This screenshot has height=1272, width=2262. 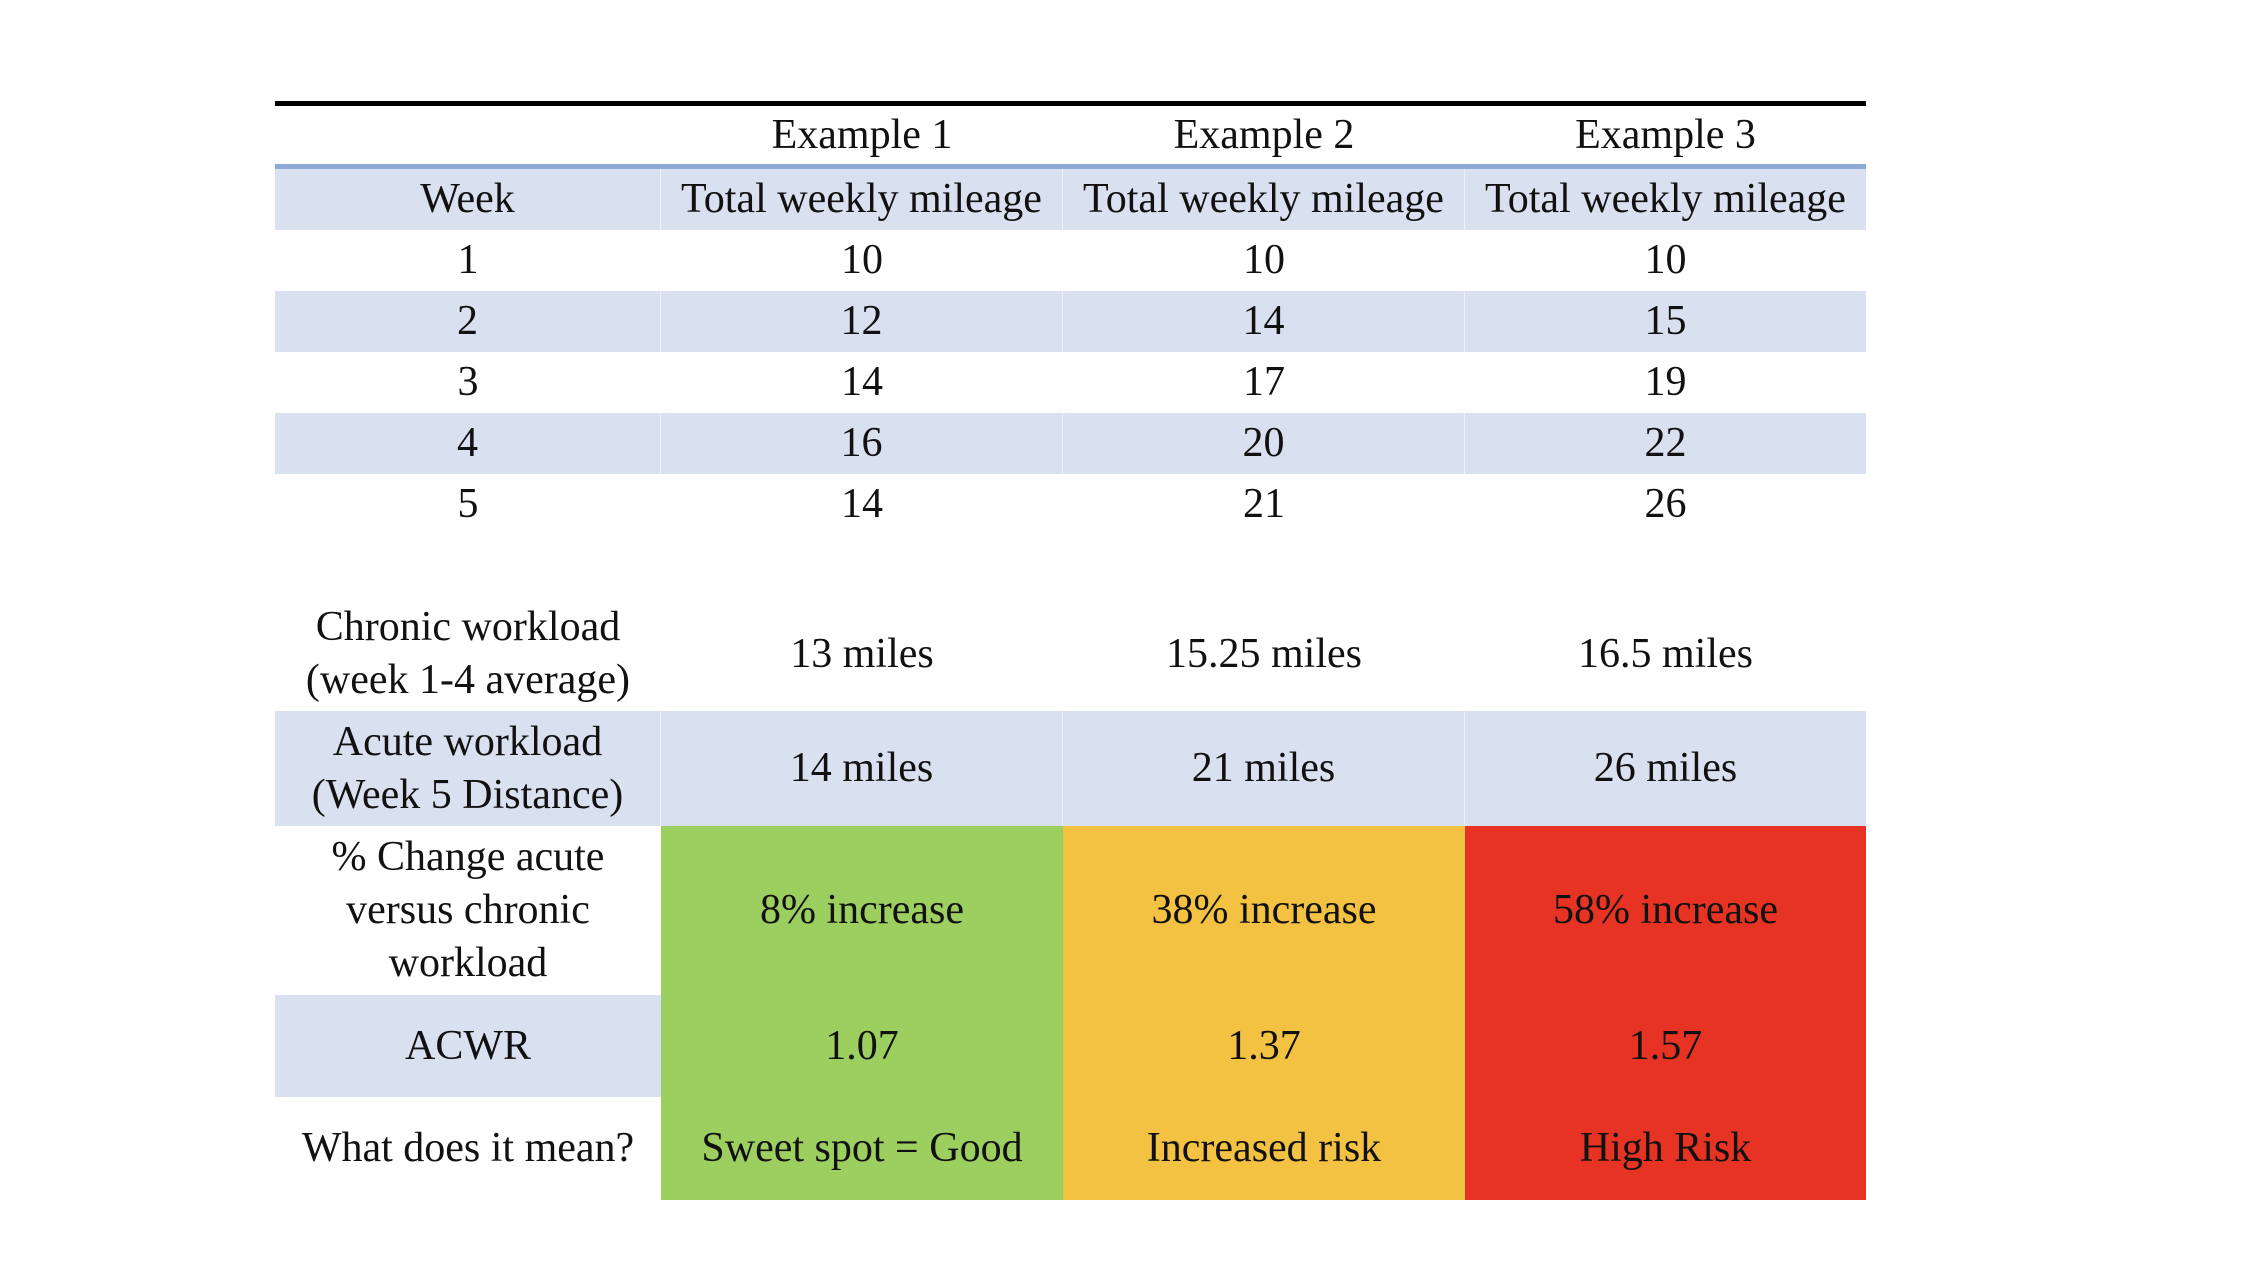 I want to click on spacer, so click(x=1070, y=566).